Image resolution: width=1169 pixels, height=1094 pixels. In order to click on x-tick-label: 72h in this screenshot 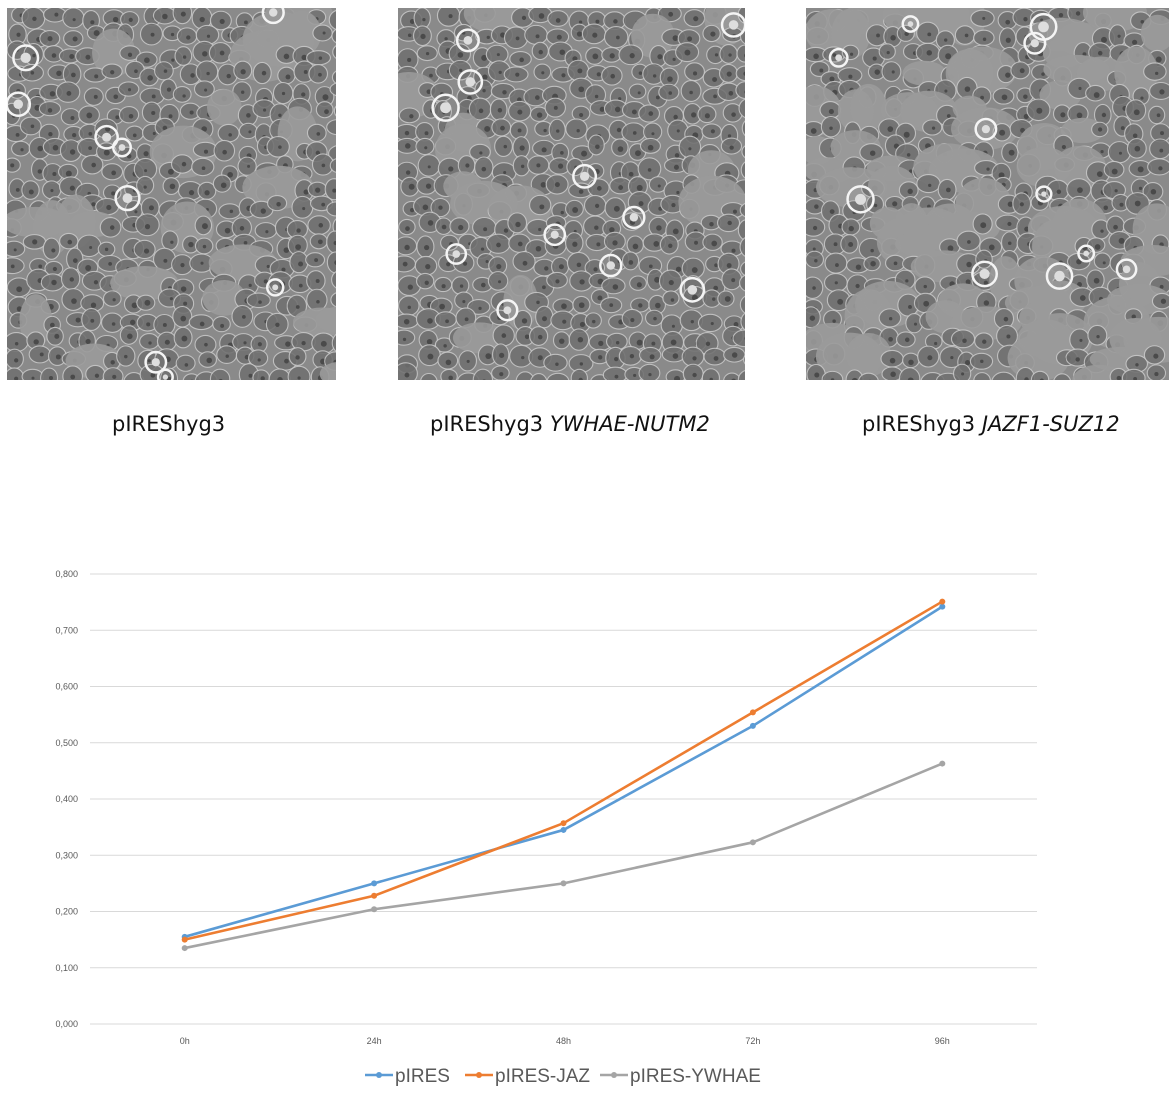, I will do `click(752, 1041)`.